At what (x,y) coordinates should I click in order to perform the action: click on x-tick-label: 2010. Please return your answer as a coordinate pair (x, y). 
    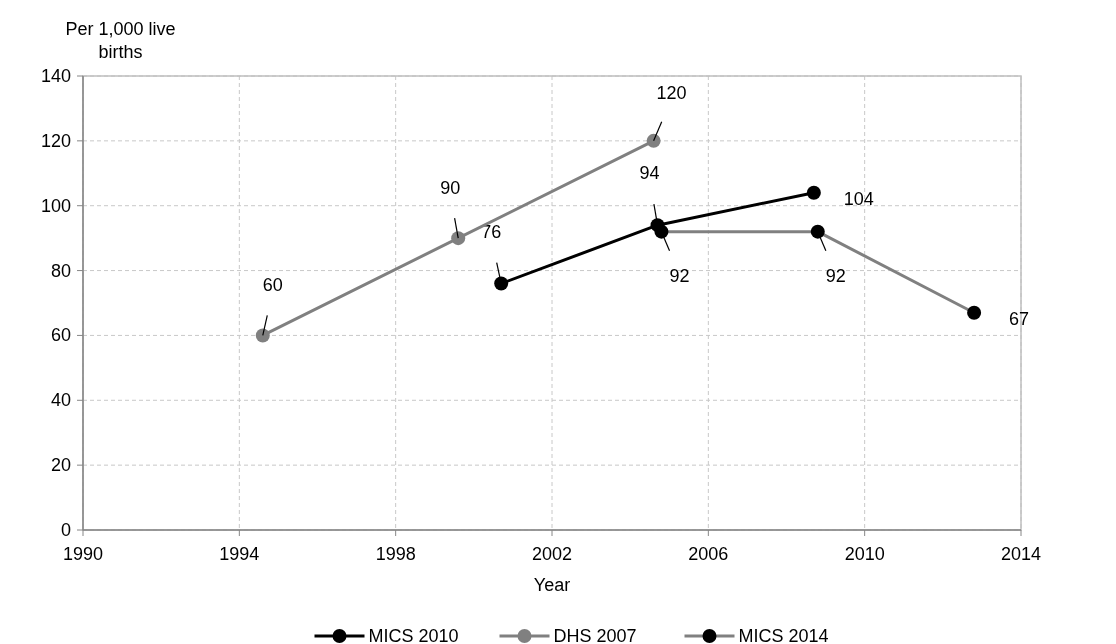
    Looking at the image, I should click on (864, 554).